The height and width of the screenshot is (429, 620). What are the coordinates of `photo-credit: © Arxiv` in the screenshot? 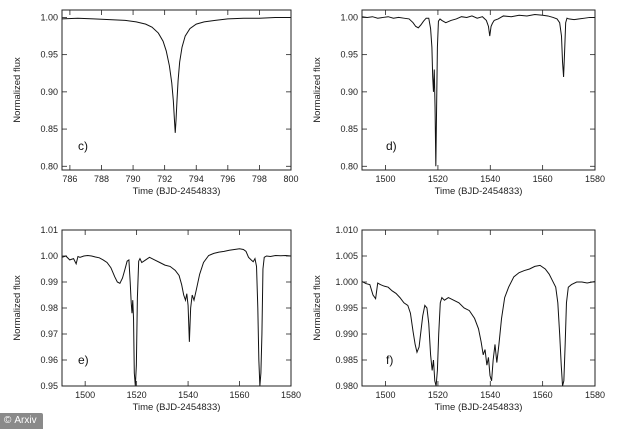 It's located at (21, 421).